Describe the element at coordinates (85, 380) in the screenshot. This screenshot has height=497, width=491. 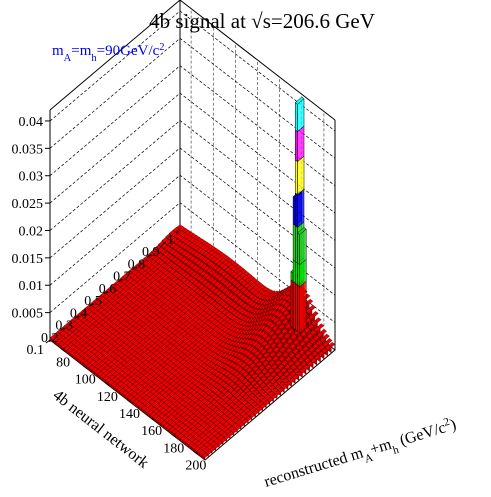
I see `x-tick-label: 100` at that location.